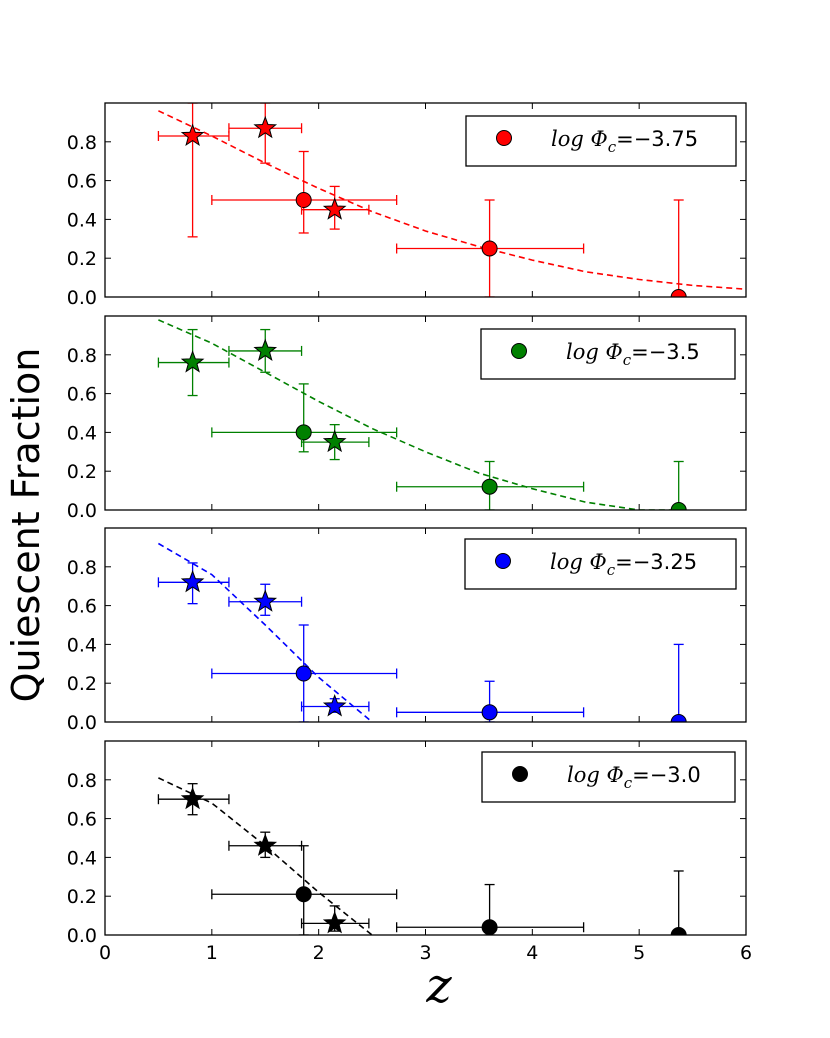 Image resolution: width=830 pixels, height=1038 pixels. What do you see at coordinates (665, 352) in the screenshot?
I see `legend-value: =−3.5` at bounding box center [665, 352].